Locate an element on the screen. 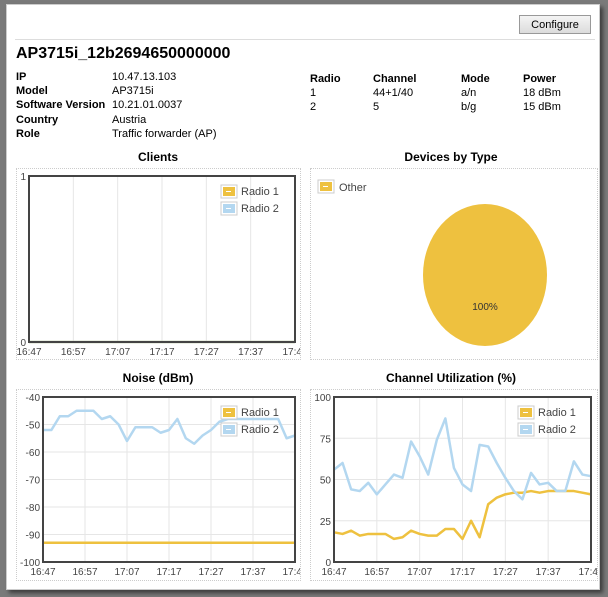 The image size is (608, 597). cell: b/g is located at coordinates (469, 107).